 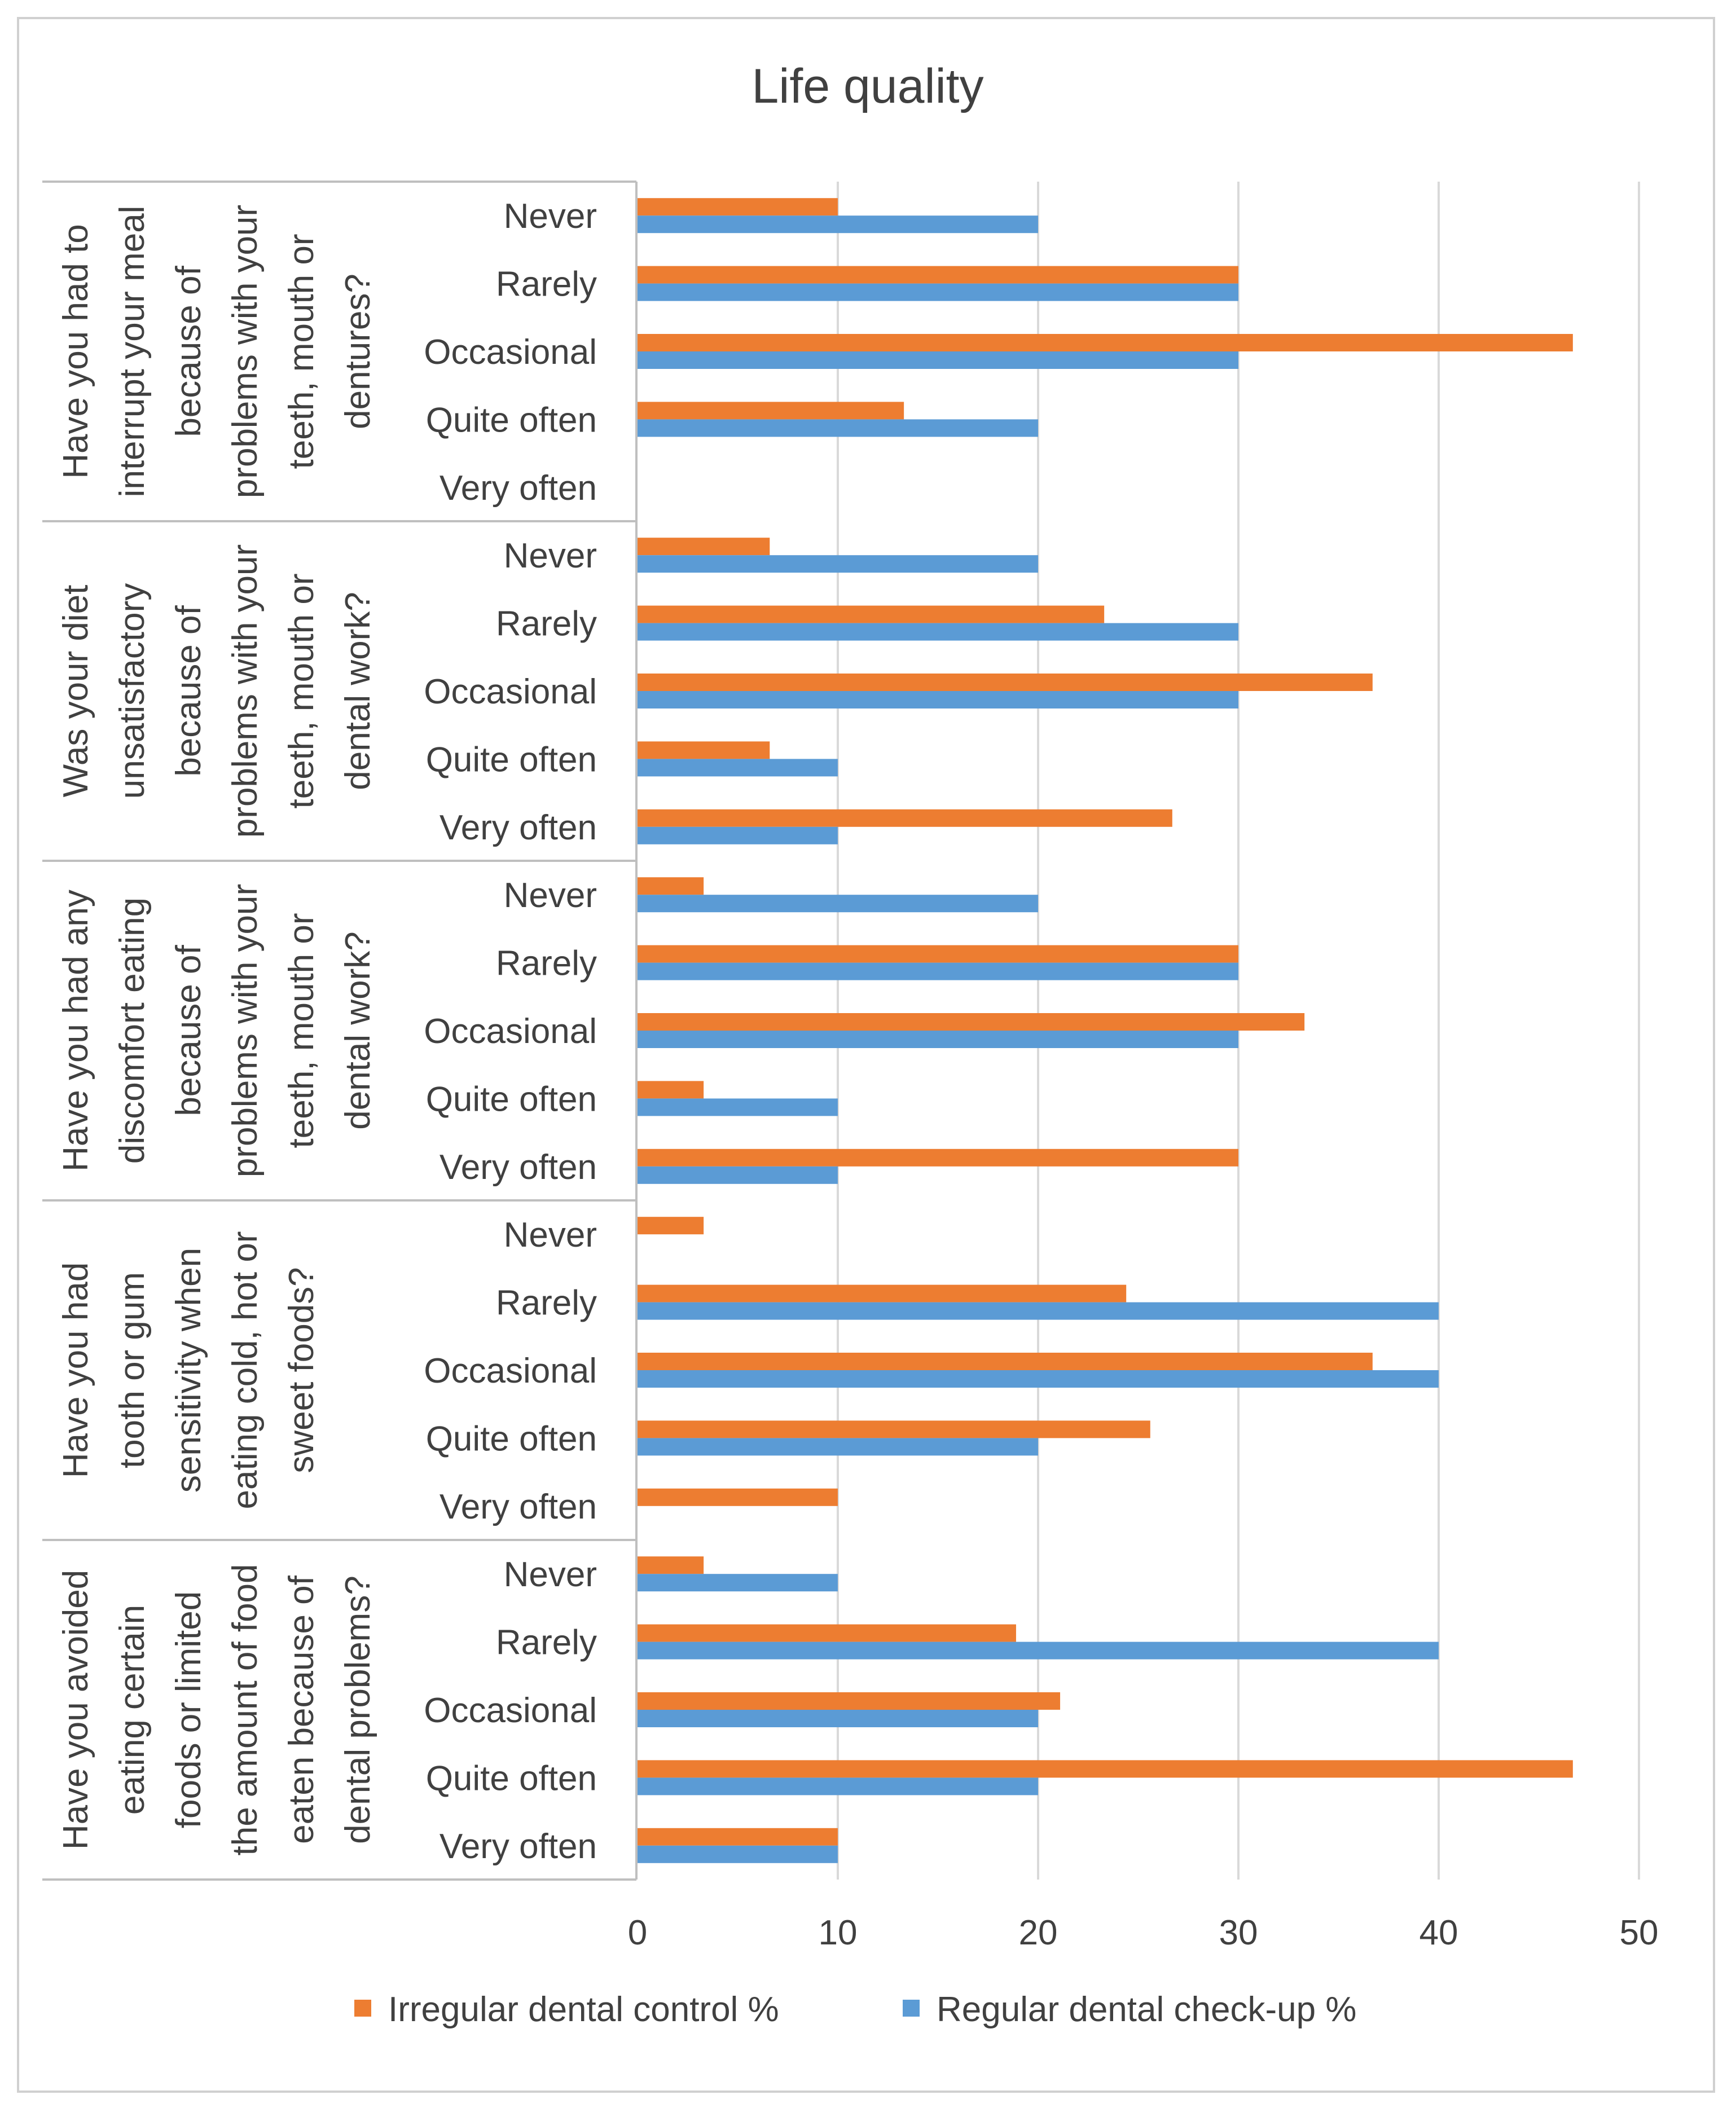 I want to click on group-question-line: Was your diet, so click(x=75, y=691).